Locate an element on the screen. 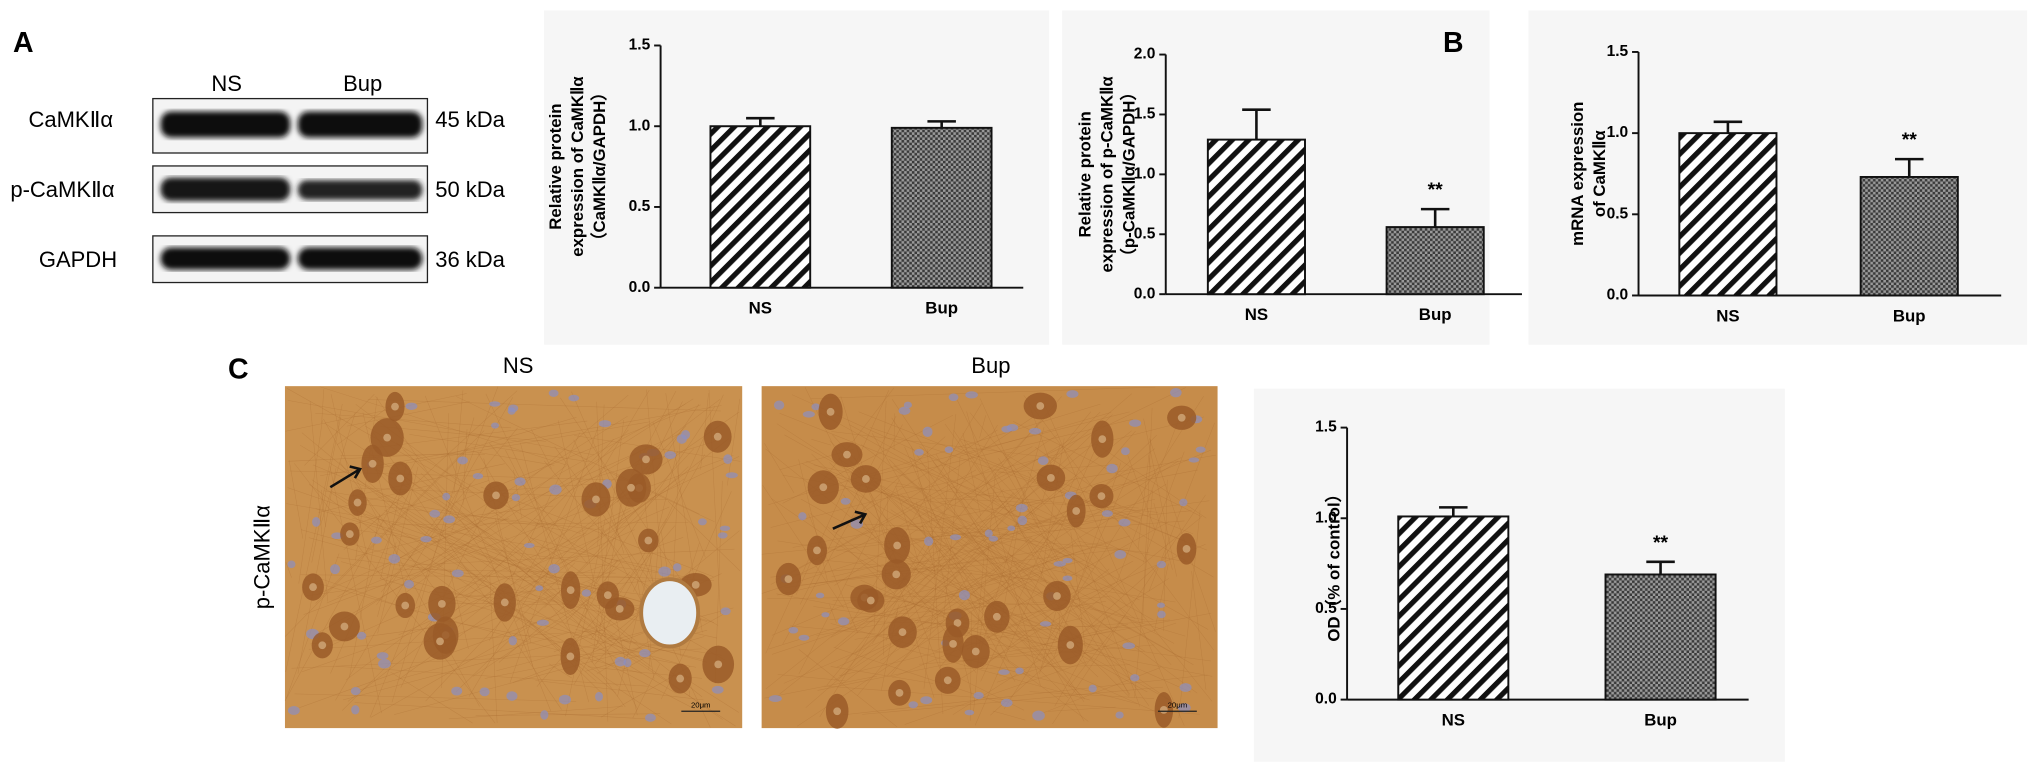  scale-label: 20μm is located at coordinates (701, 704).